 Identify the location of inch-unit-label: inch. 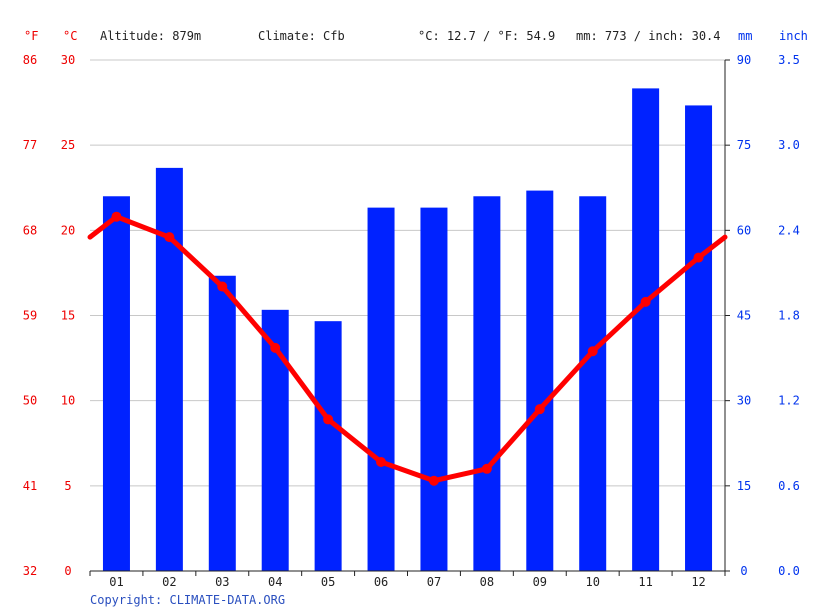
(793, 36).